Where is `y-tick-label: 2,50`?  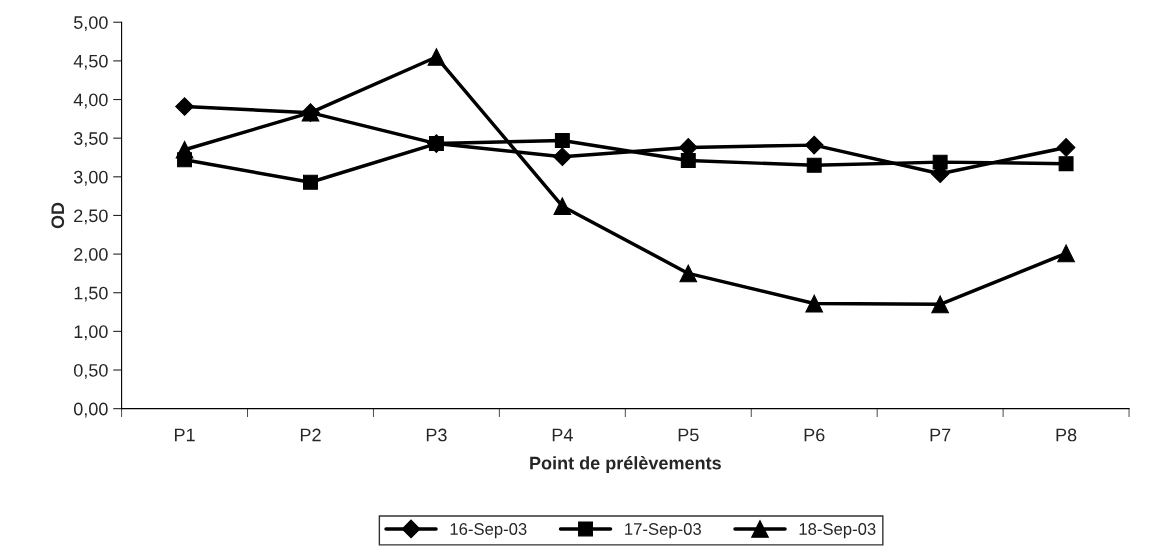 y-tick-label: 2,50 is located at coordinates (91, 217).